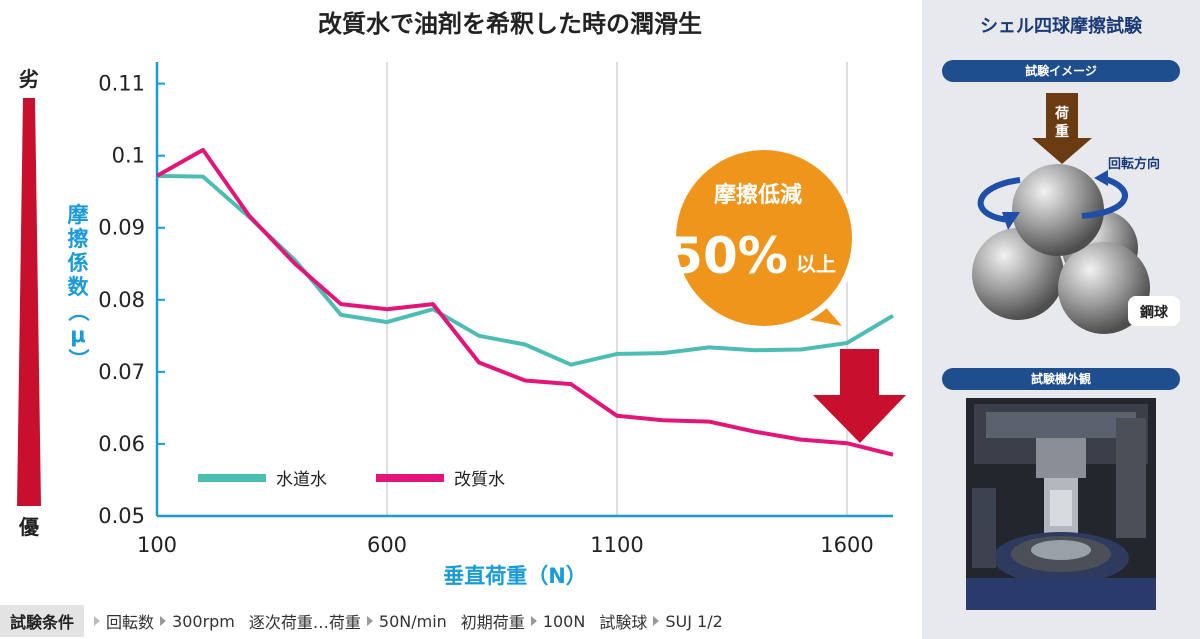 The height and width of the screenshot is (639, 1200). What do you see at coordinates (78, 311) in the screenshot?
I see `y-axis-label-char: （` at bounding box center [78, 311].